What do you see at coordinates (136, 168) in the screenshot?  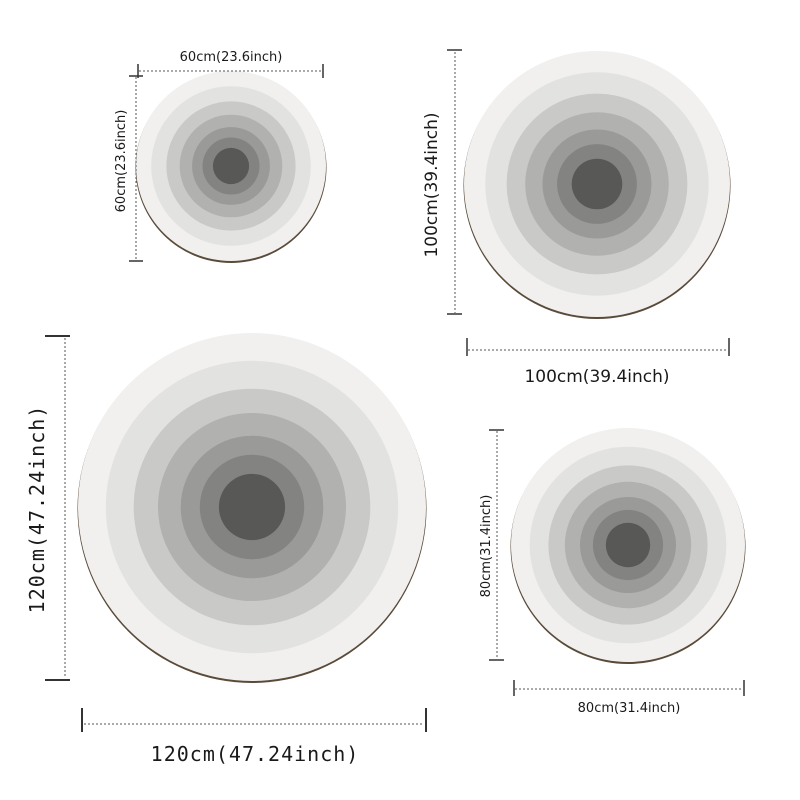 I see `dimension-line-60-height` at bounding box center [136, 168].